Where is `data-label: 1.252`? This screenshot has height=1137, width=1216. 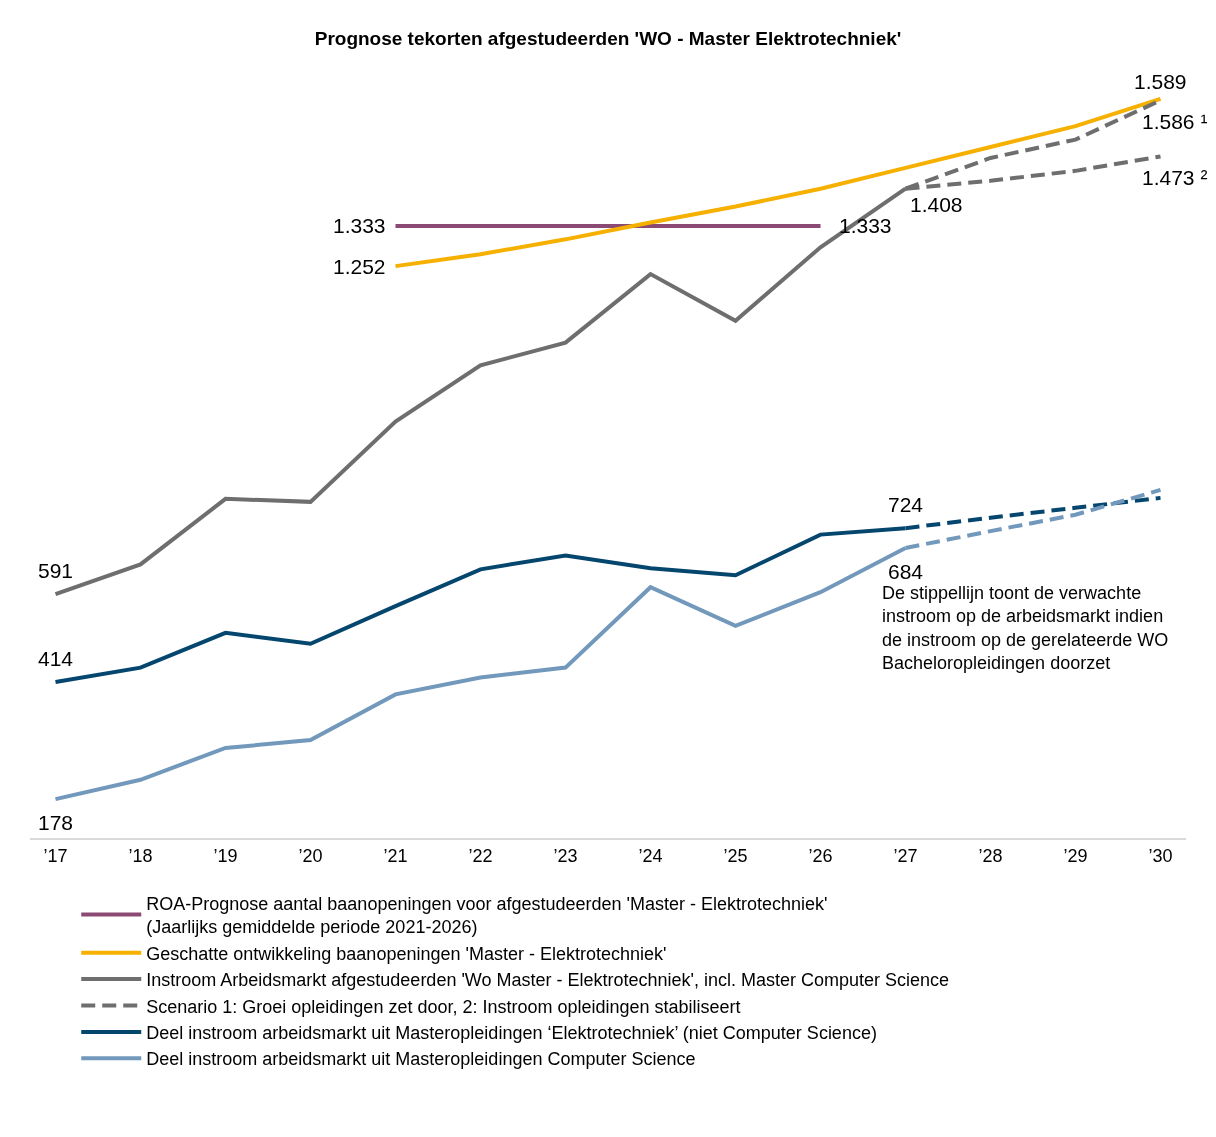
data-label: 1.252 is located at coordinates (359, 266).